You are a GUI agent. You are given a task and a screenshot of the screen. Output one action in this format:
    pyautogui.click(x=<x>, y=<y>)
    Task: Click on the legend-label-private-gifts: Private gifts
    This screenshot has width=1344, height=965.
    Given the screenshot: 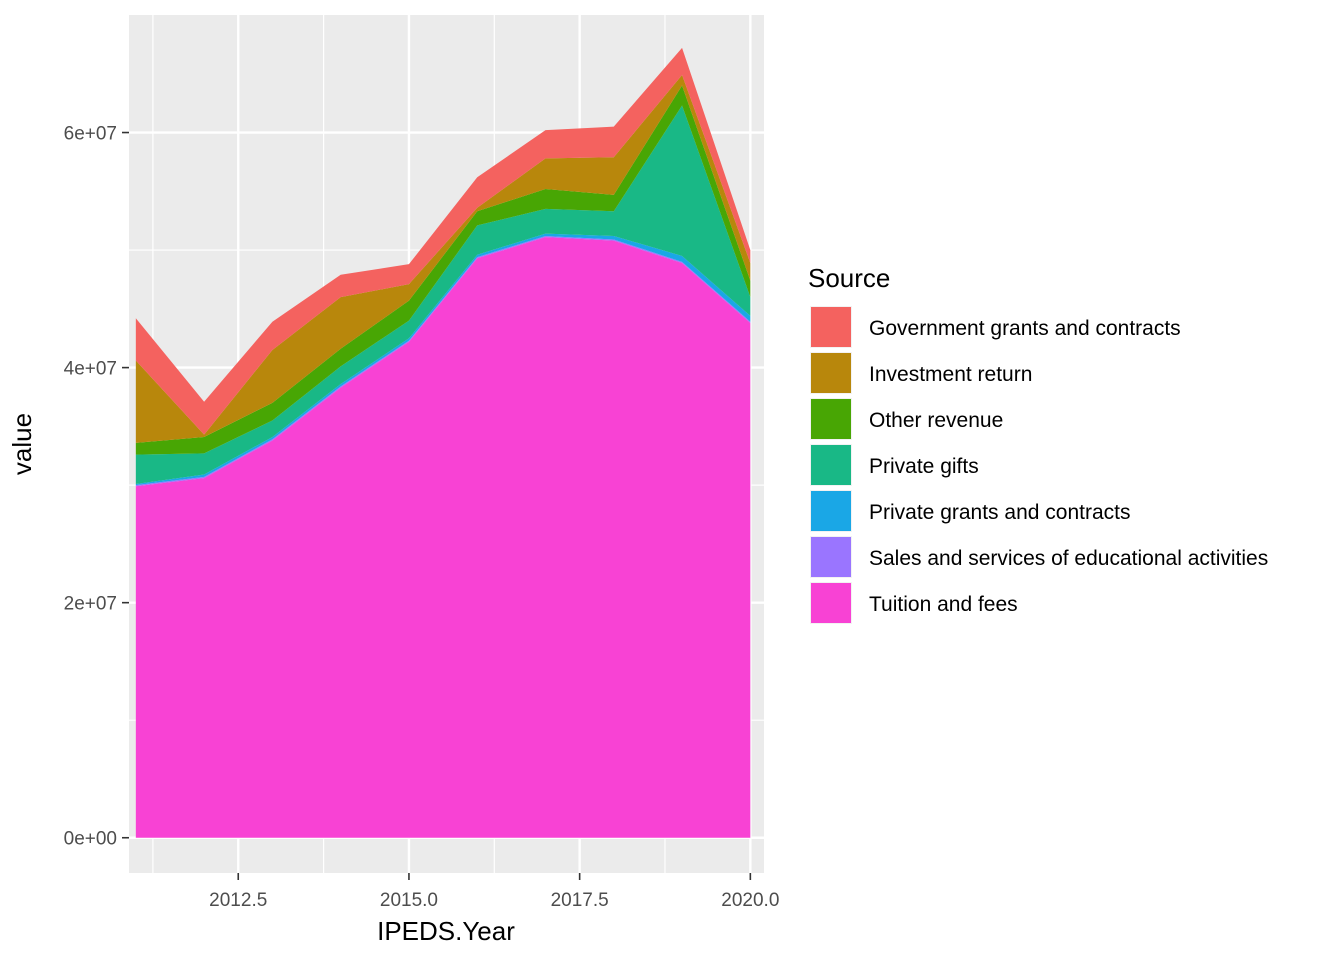 What is the action you would take?
    pyautogui.click(x=924, y=466)
    